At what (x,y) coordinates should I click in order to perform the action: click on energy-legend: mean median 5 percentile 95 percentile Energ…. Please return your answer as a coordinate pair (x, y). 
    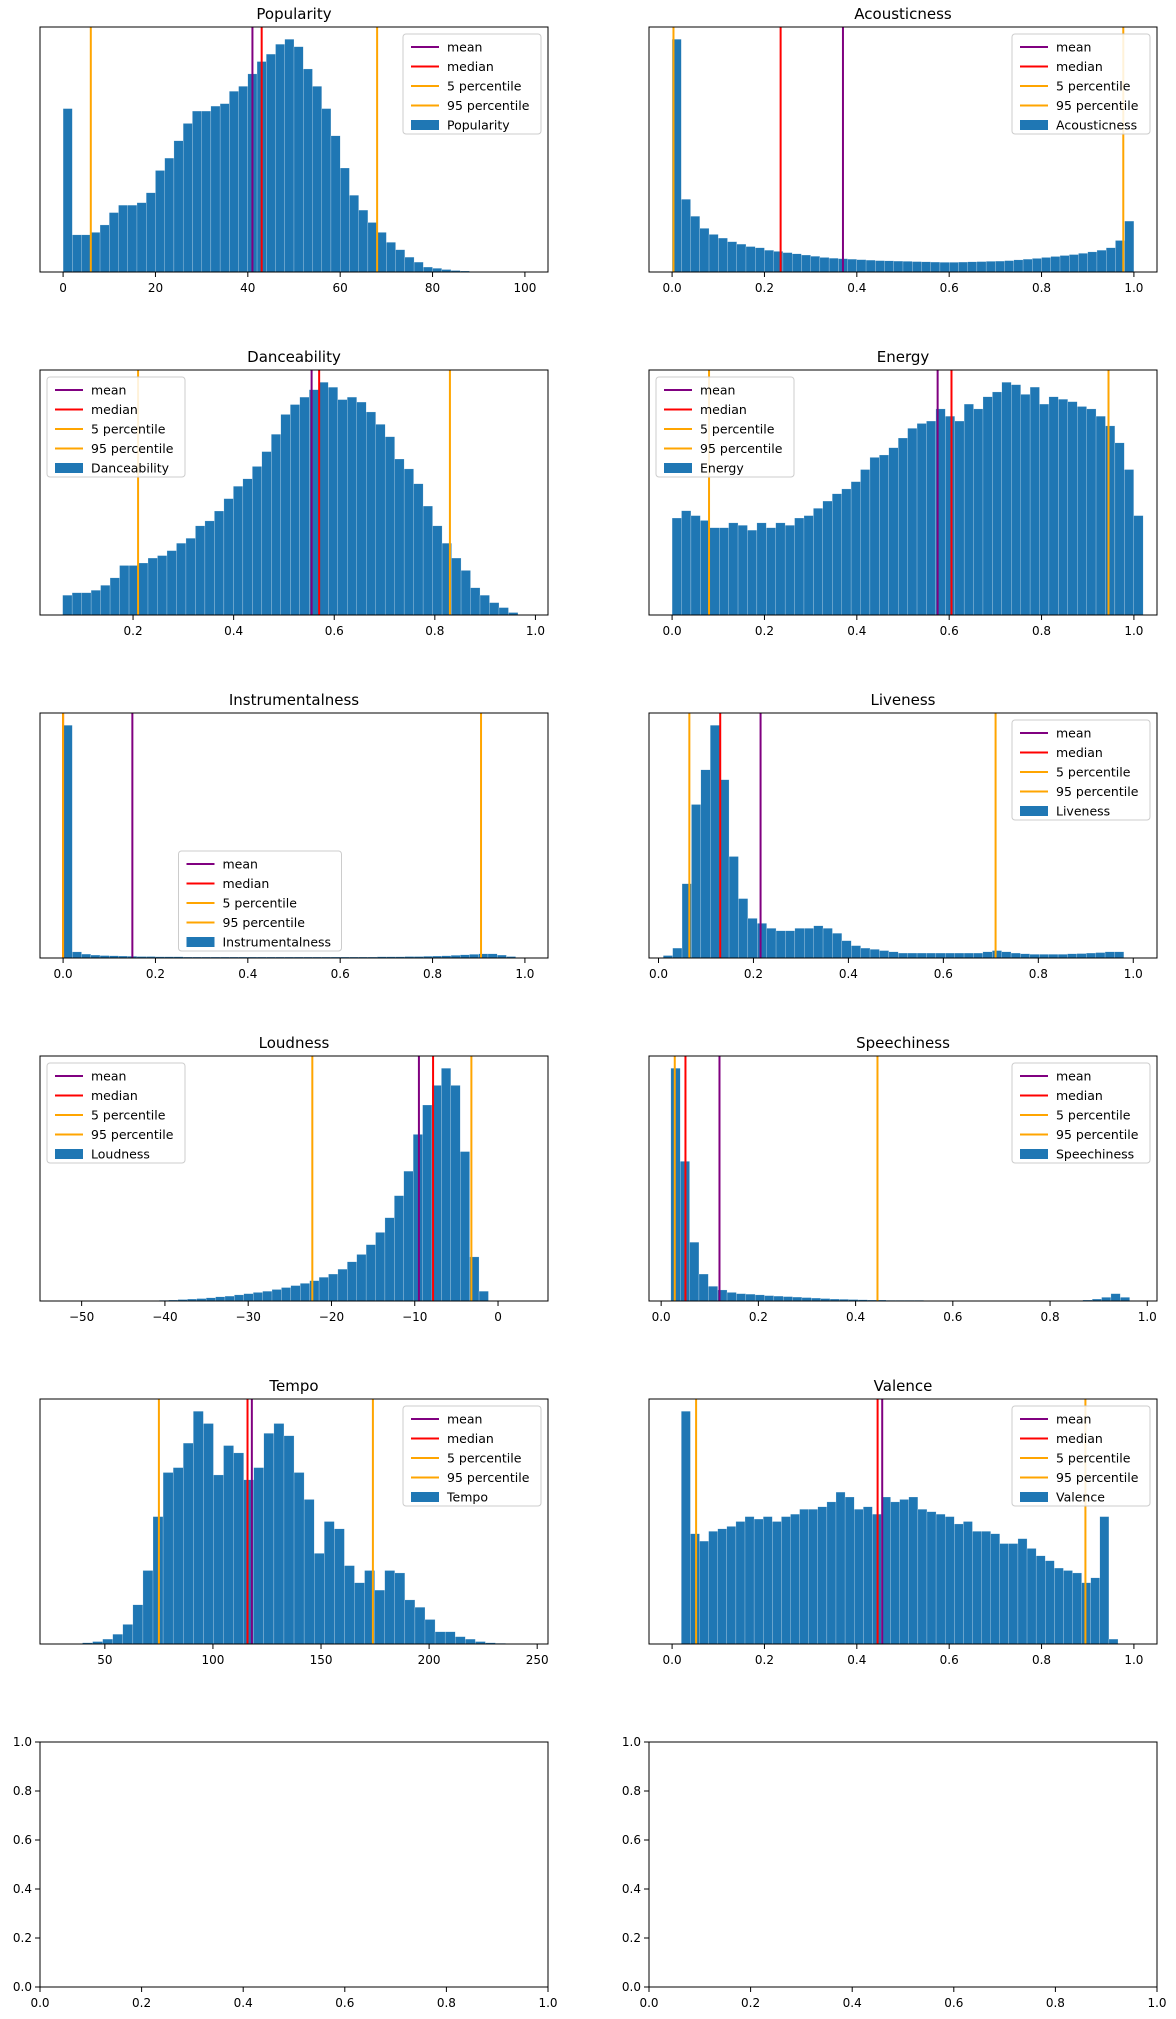
    Looking at the image, I should click on (725, 427).